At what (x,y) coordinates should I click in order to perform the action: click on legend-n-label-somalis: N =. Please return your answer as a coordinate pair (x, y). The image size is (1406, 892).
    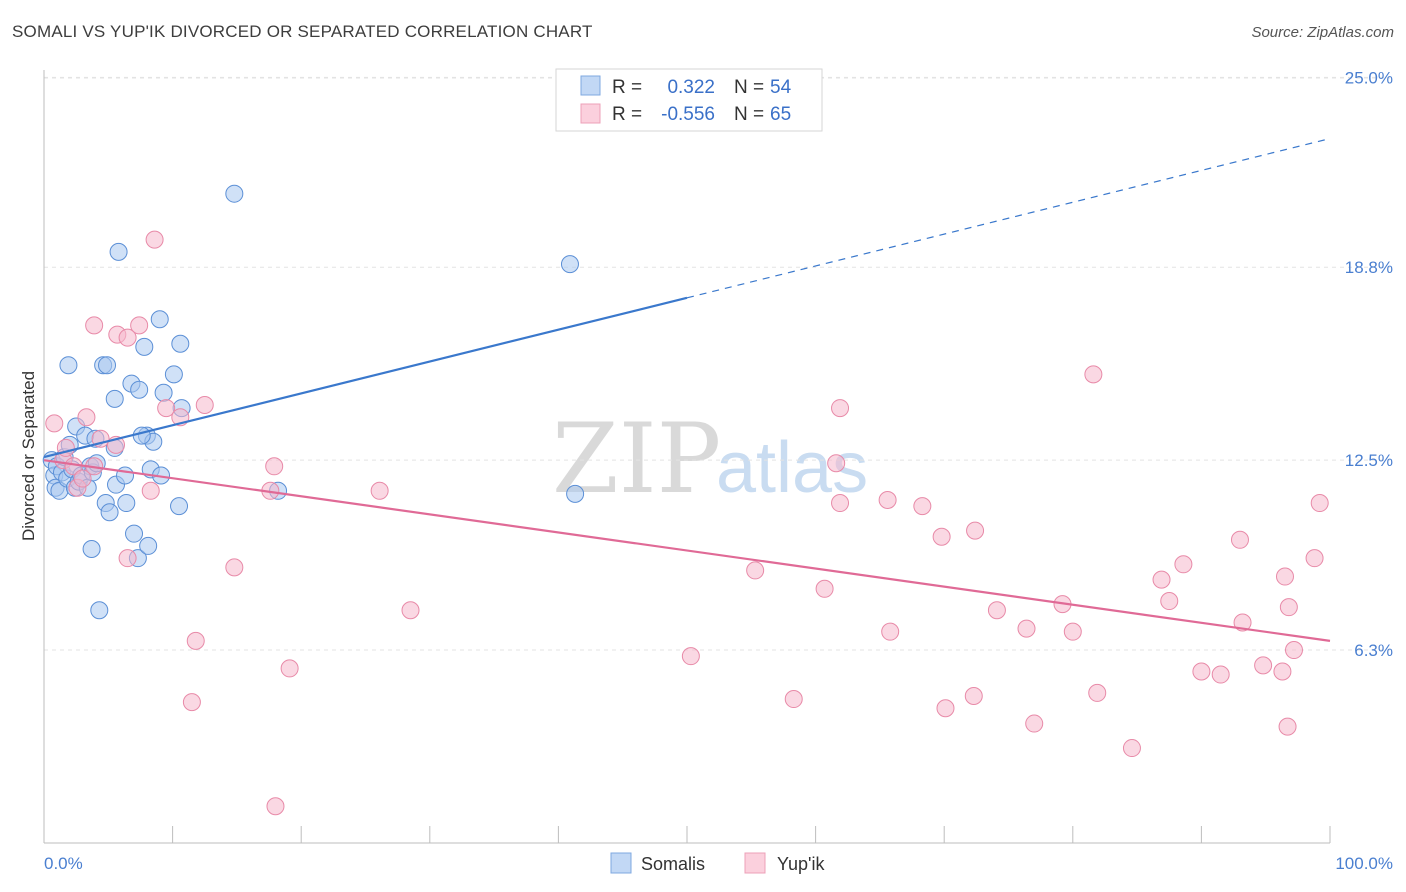
    Looking at the image, I should click on (749, 87).